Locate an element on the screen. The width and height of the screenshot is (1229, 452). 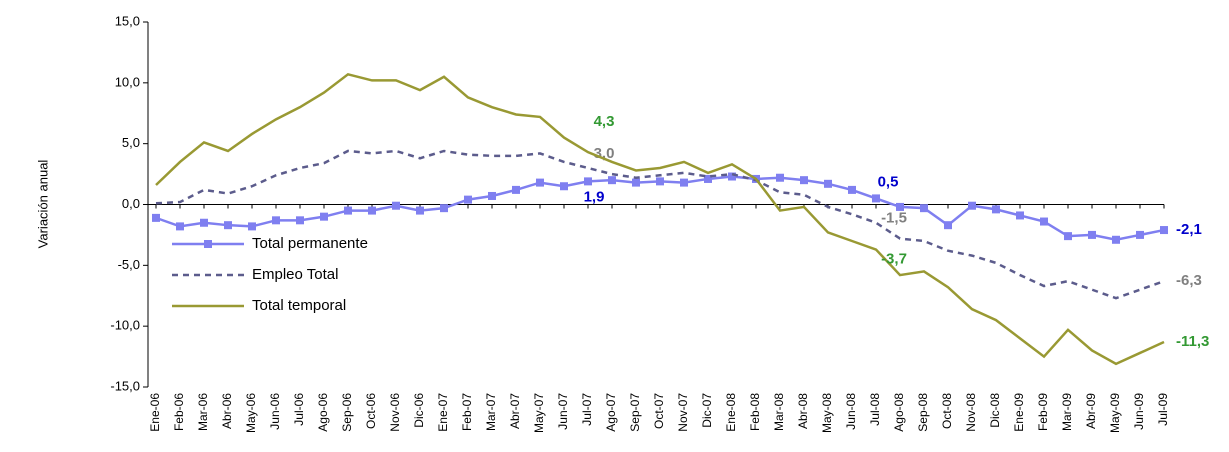
x-tick-label: Dic-07 is located at coordinates (707, 410).